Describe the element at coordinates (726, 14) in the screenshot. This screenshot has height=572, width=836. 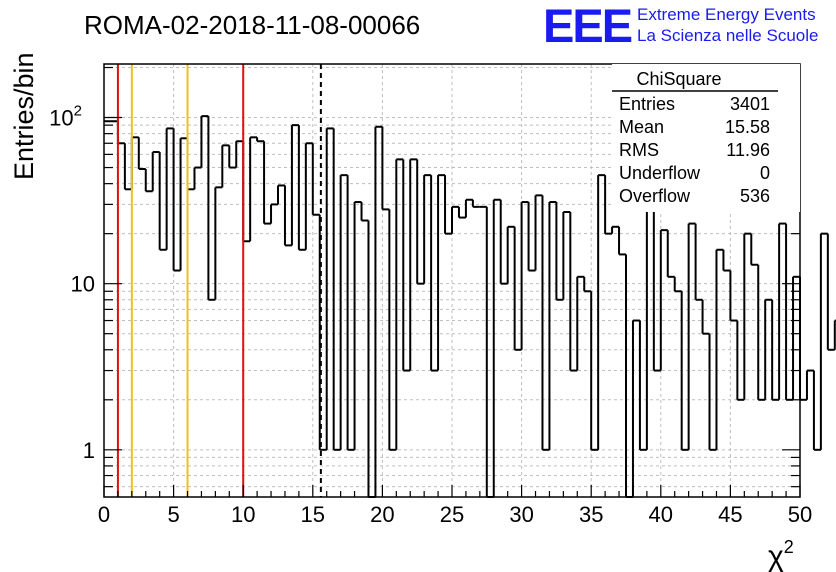
I see `logo-subtitle-1: Extreme Energy Events` at that location.